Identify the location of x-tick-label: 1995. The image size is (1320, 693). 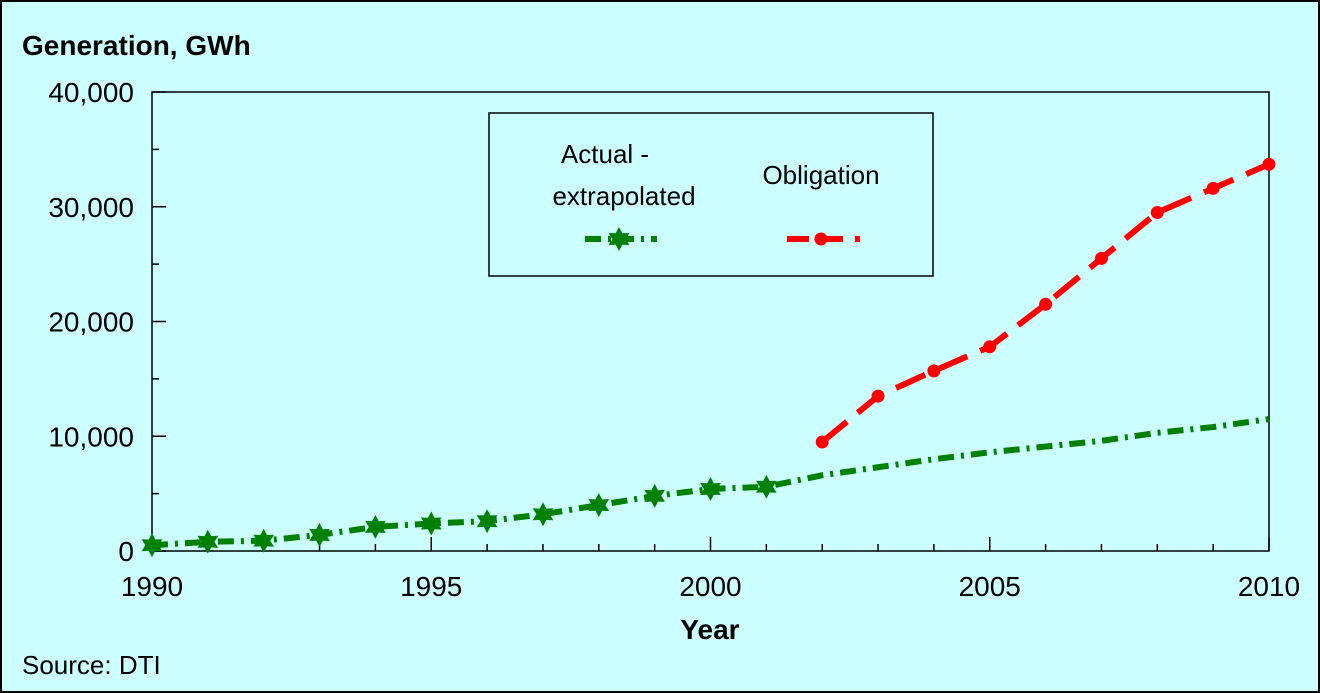
(431, 586).